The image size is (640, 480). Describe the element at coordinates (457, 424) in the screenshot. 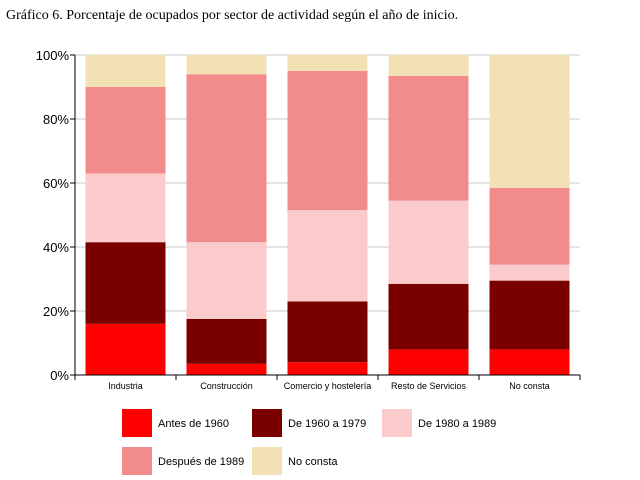

I see `legend-label: De 1980 a 1989` at that location.